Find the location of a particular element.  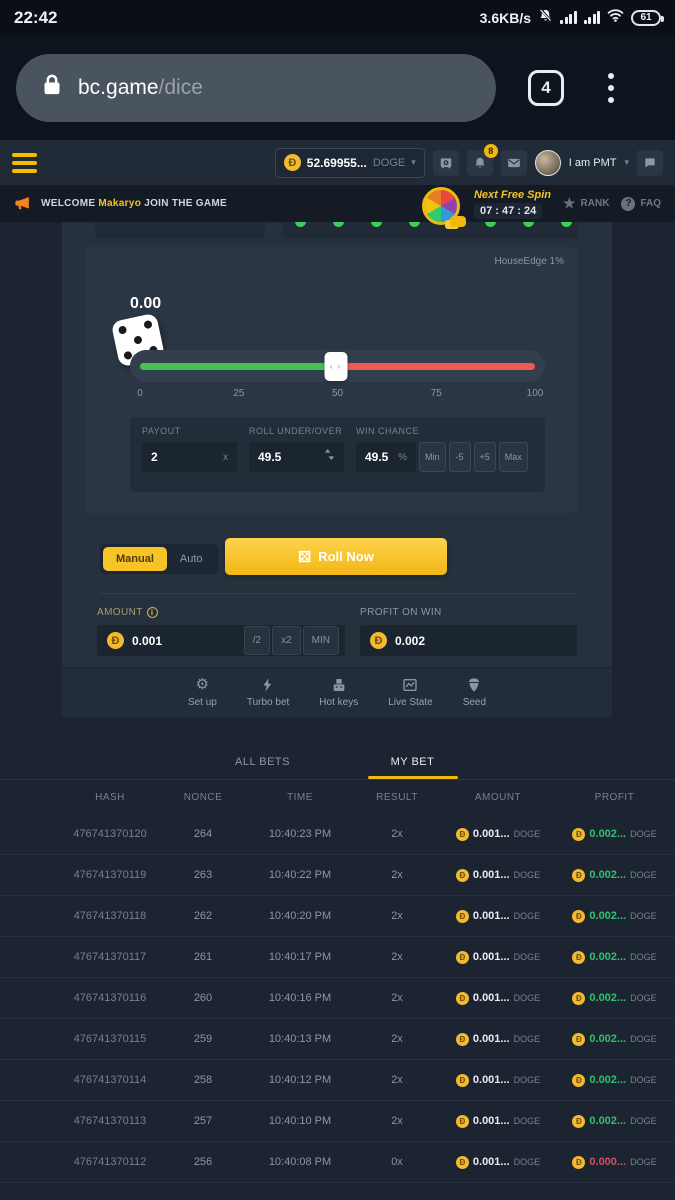

network-speed: 3.6KB/s is located at coordinates (505, 17).